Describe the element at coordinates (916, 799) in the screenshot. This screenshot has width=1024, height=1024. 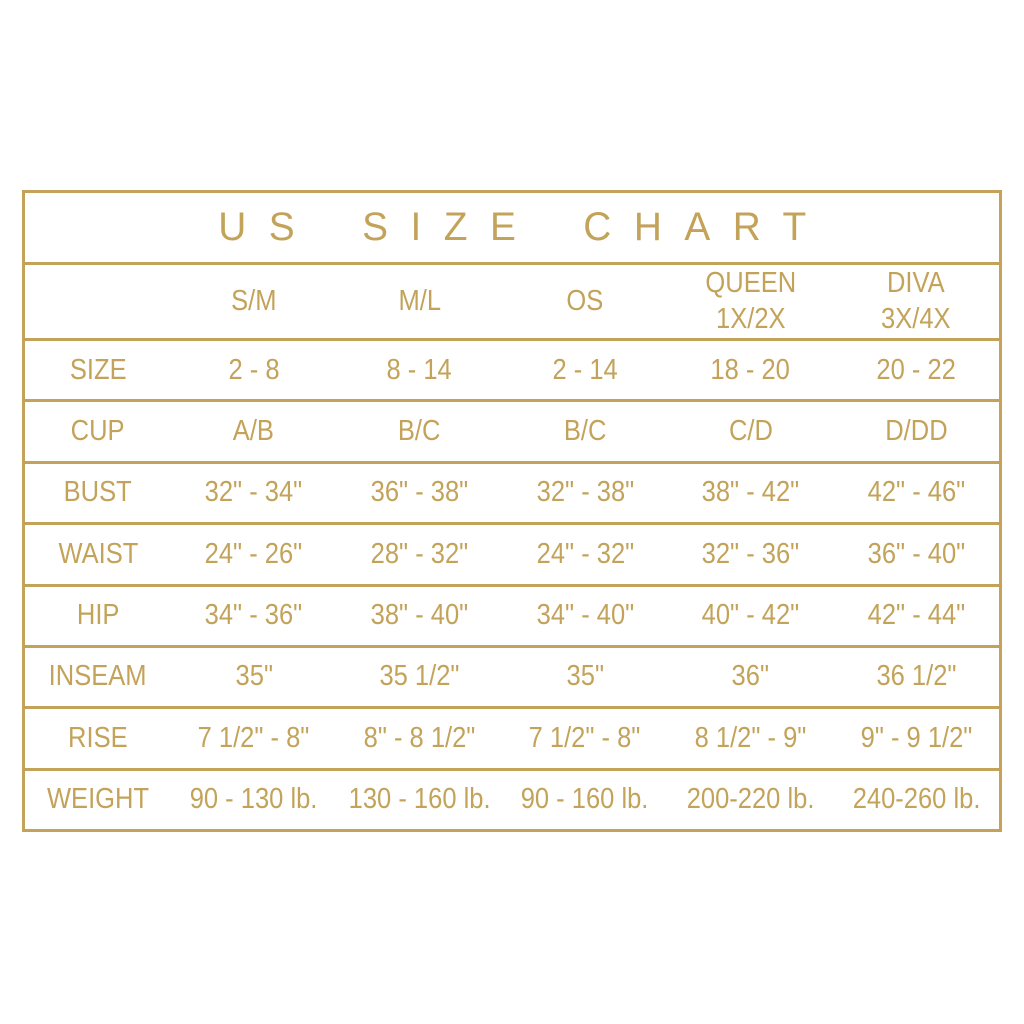
I see `table-cell: 240-260 lb.` at that location.